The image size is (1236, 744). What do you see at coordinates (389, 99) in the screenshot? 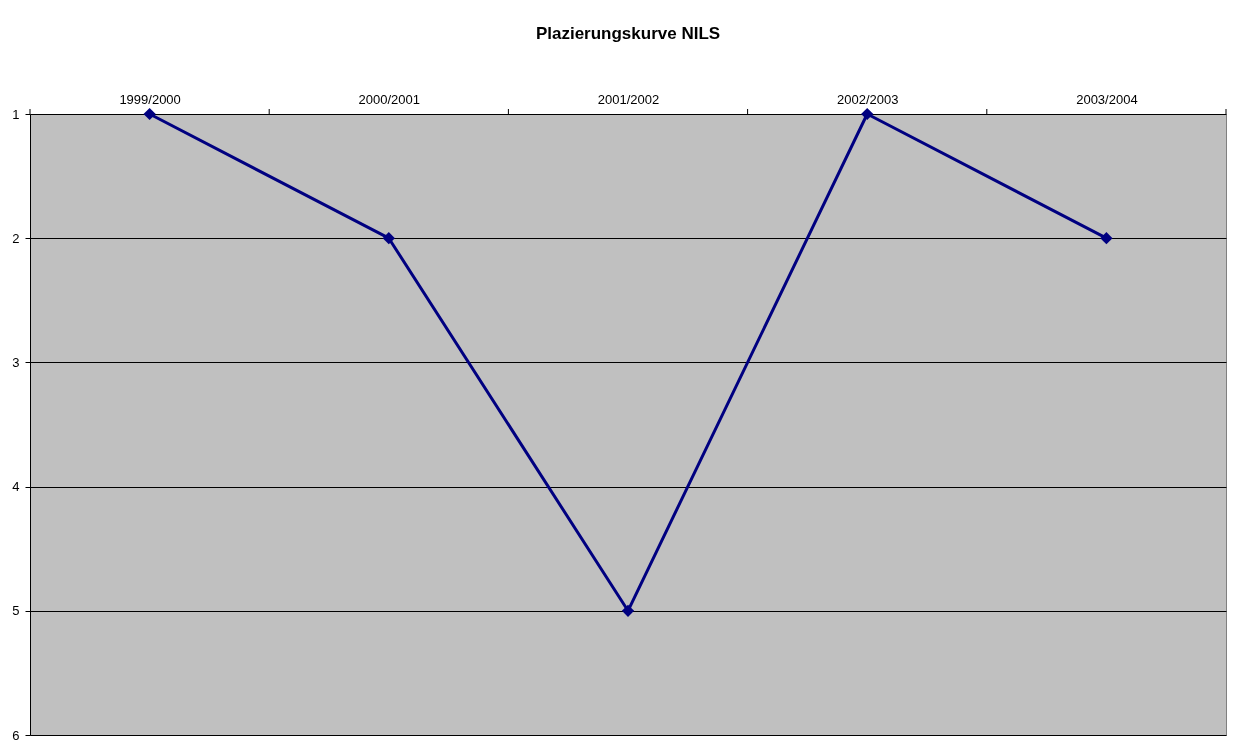
I see `x-tick-label: 2000/2001` at bounding box center [389, 99].